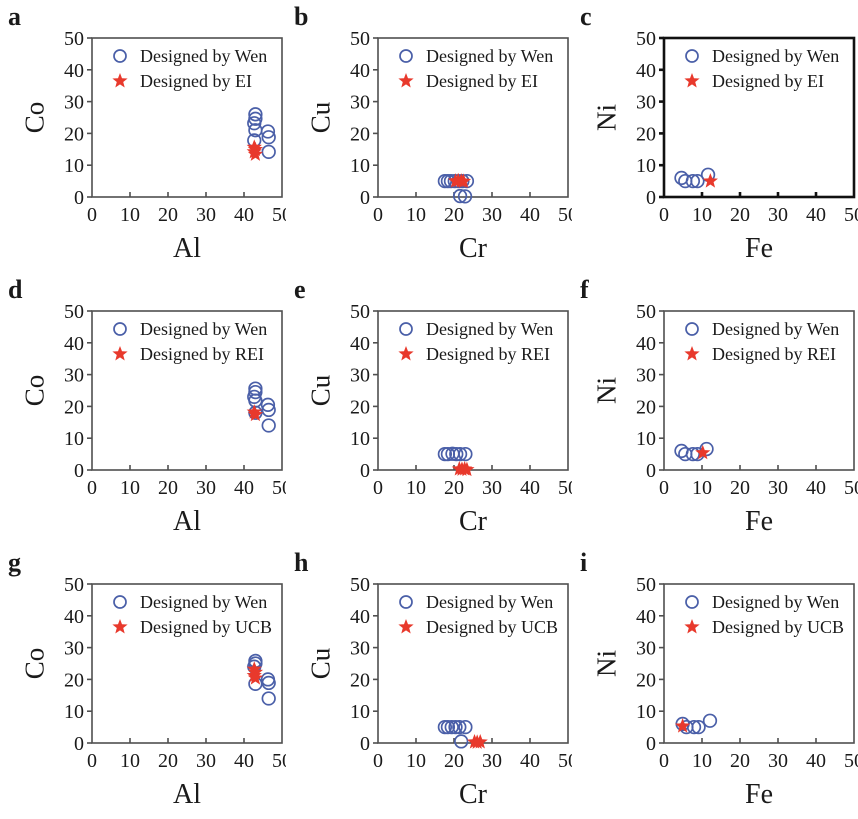 This screenshot has height=819, width=858. What do you see at coordinates (206, 627) in the screenshot?
I see `legend-label: Designed by UCB` at bounding box center [206, 627].